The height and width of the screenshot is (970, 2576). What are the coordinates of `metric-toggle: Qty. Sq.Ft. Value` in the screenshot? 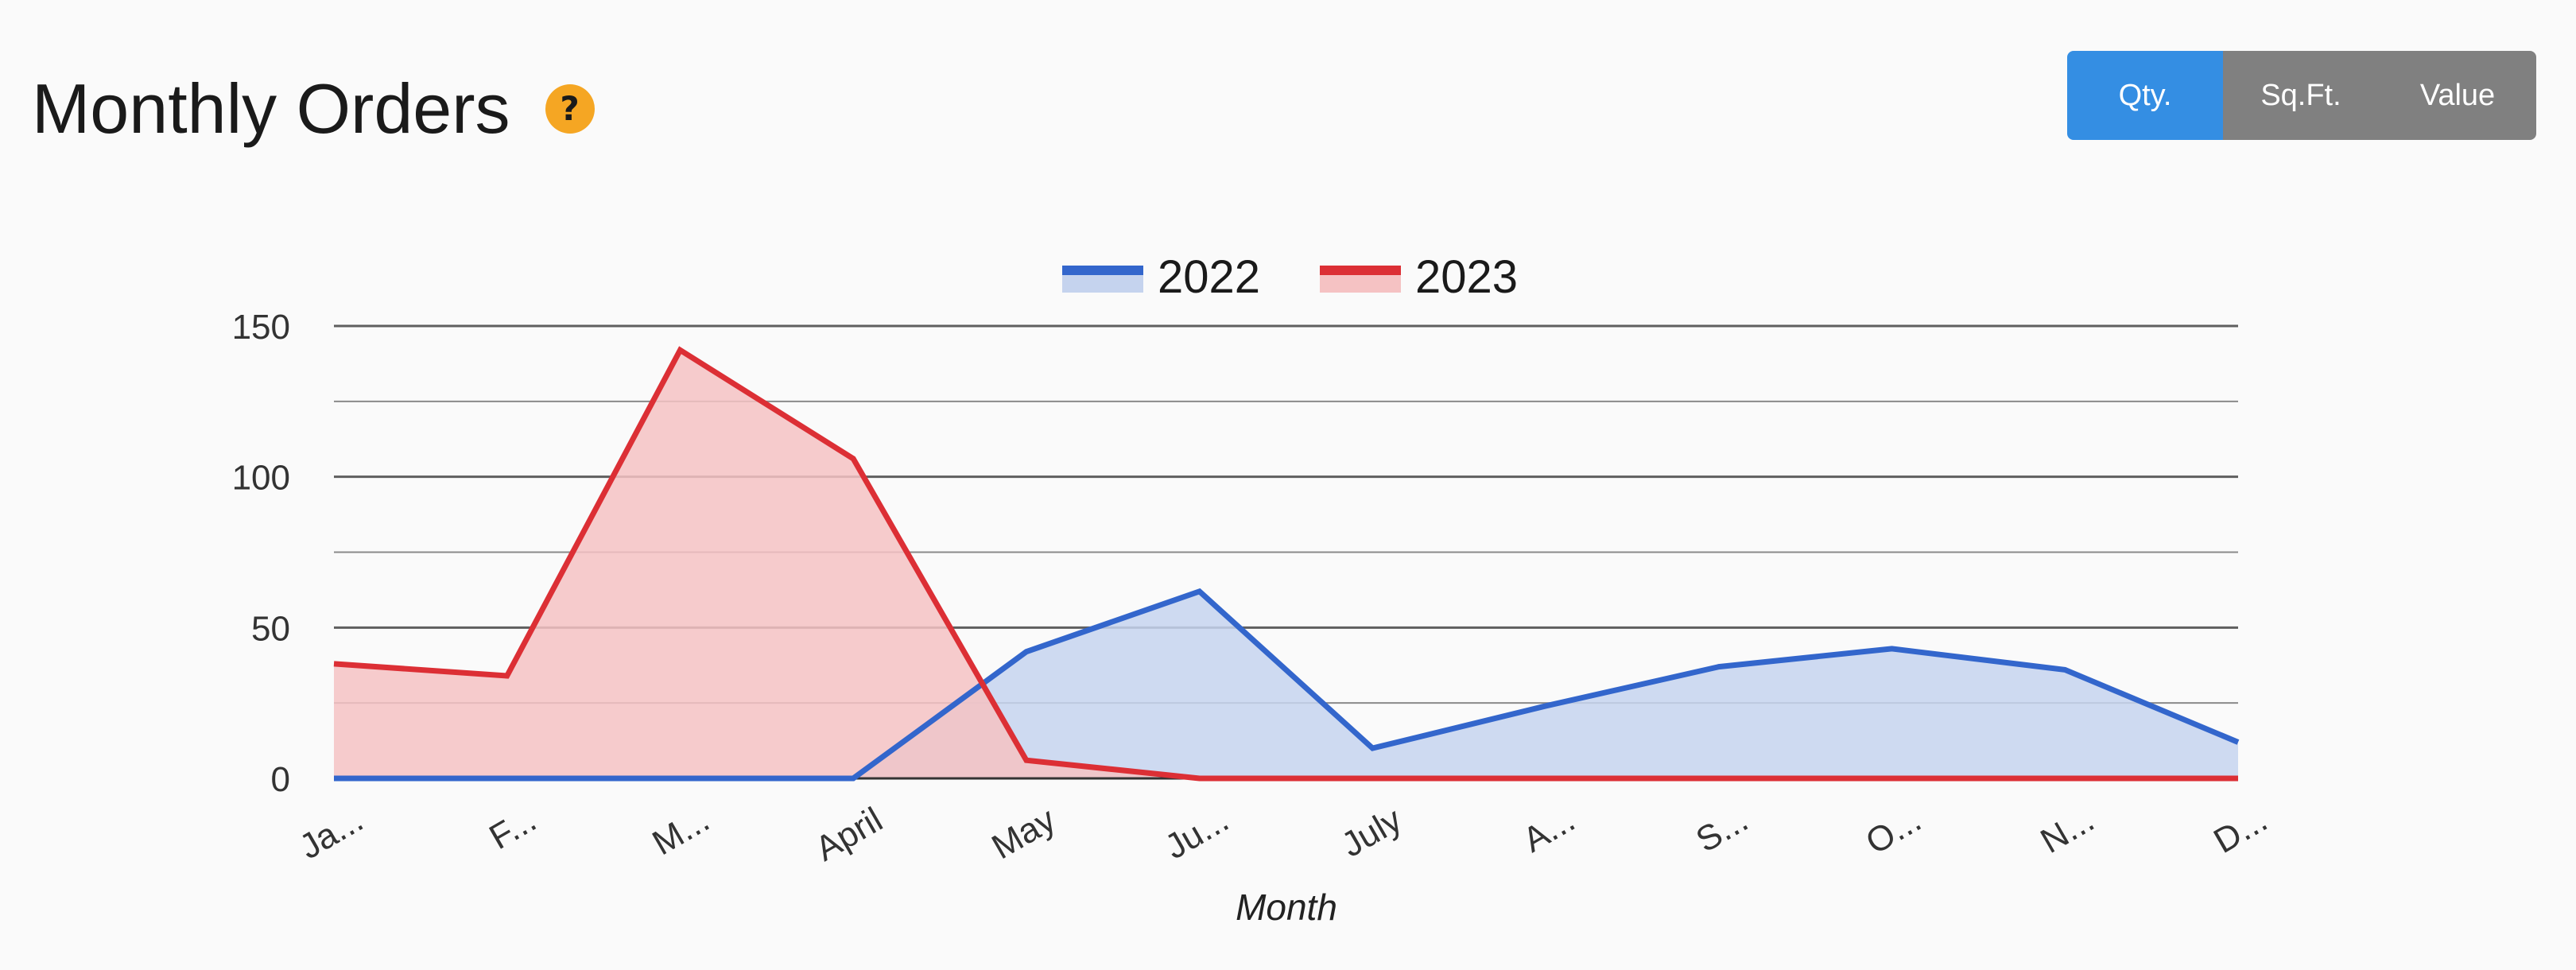 It's located at (2301, 95).